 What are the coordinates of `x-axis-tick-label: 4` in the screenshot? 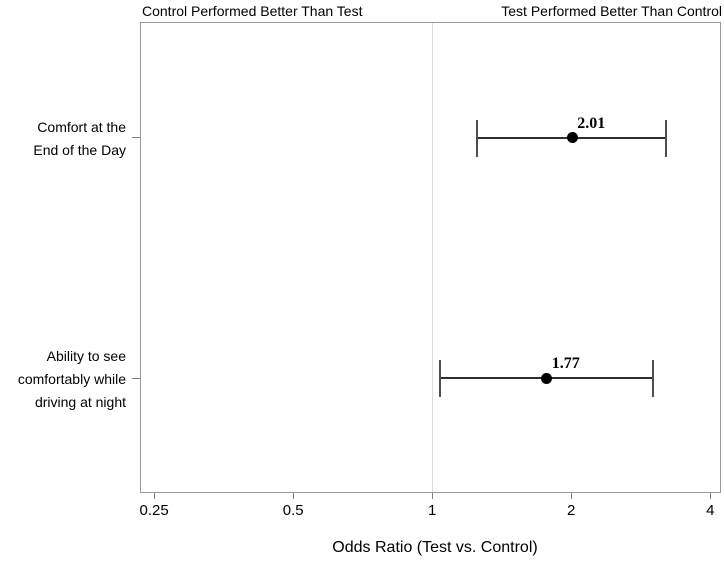 It's located at (710, 510).